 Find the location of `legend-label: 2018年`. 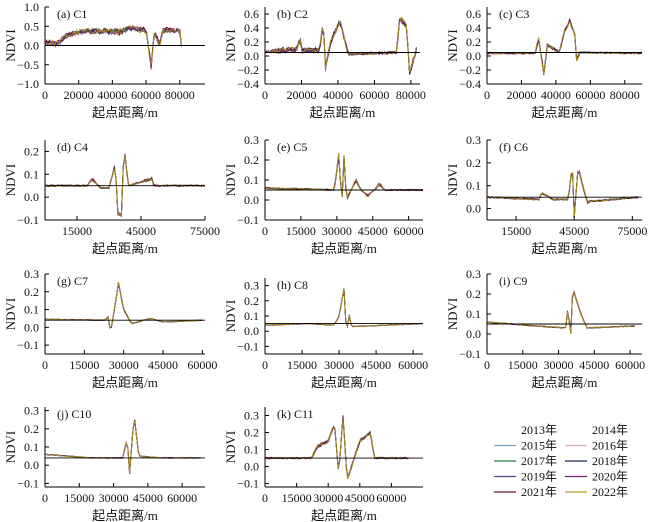

legend-label: 2018年 is located at coordinates (610, 461).